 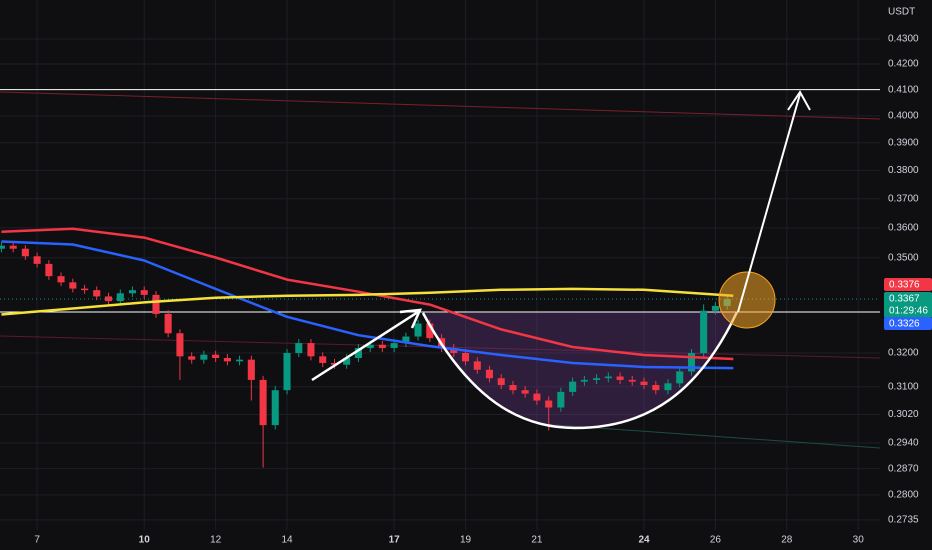 I want to click on moving-average, so click(x=367, y=301).